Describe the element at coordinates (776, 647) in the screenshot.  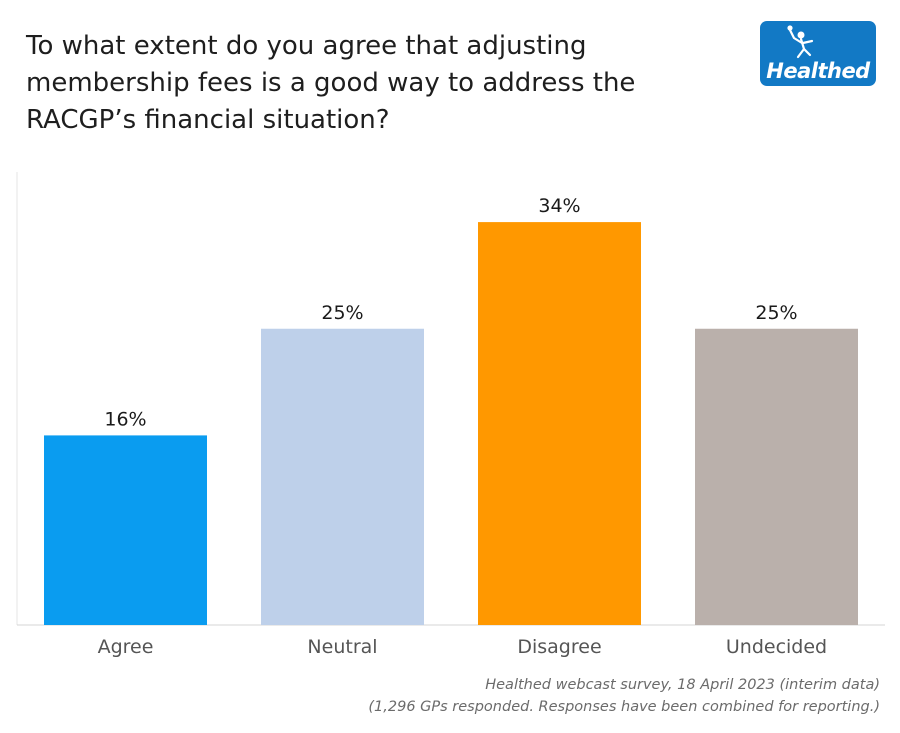
I see `category-label-undecided: Undecided` at that location.